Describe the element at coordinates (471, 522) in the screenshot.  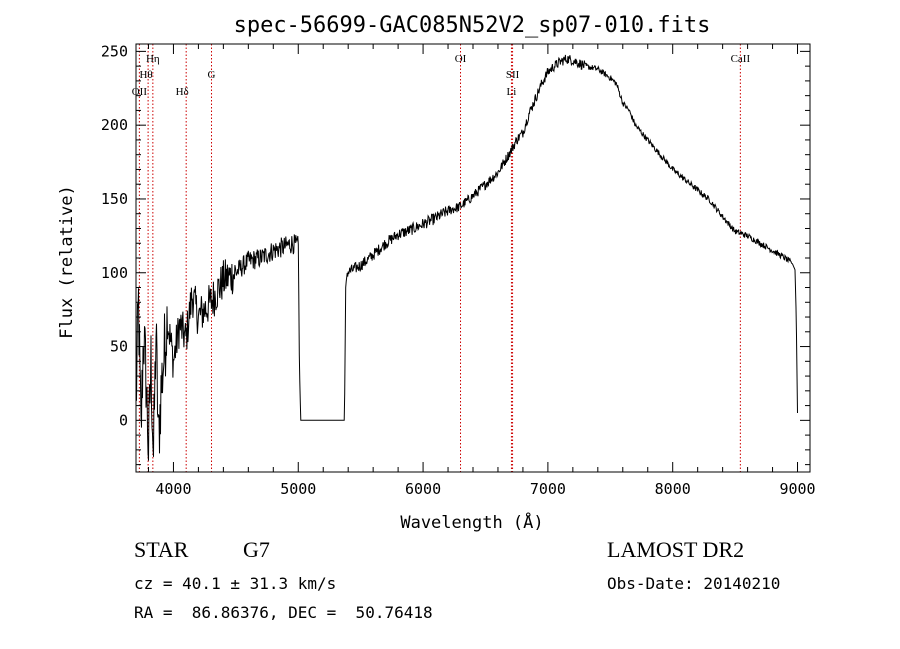
I see `x-axis-label: Wavelength (Å)` at that location.